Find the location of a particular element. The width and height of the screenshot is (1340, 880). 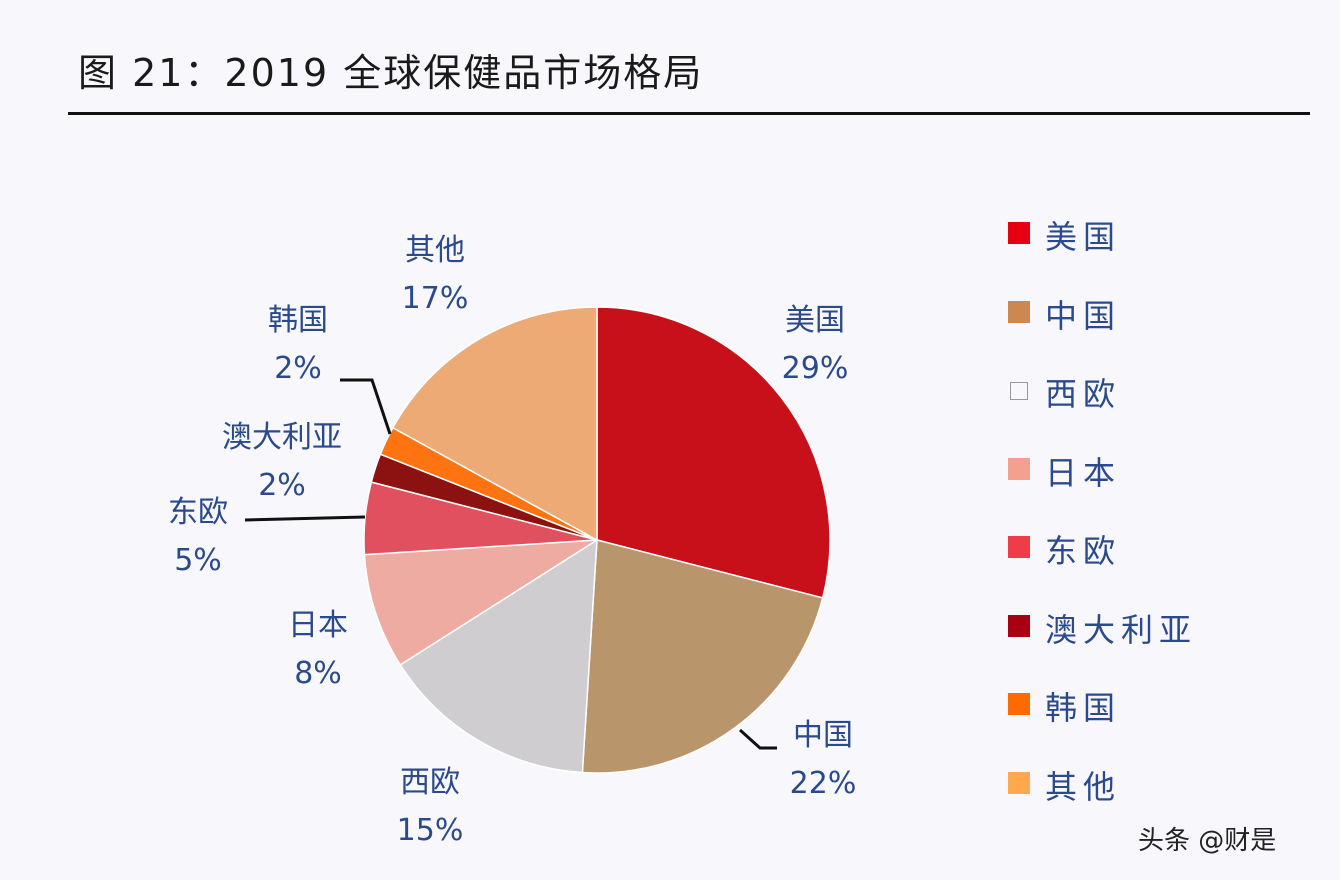

data-label: 5% is located at coordinates (198, 560).